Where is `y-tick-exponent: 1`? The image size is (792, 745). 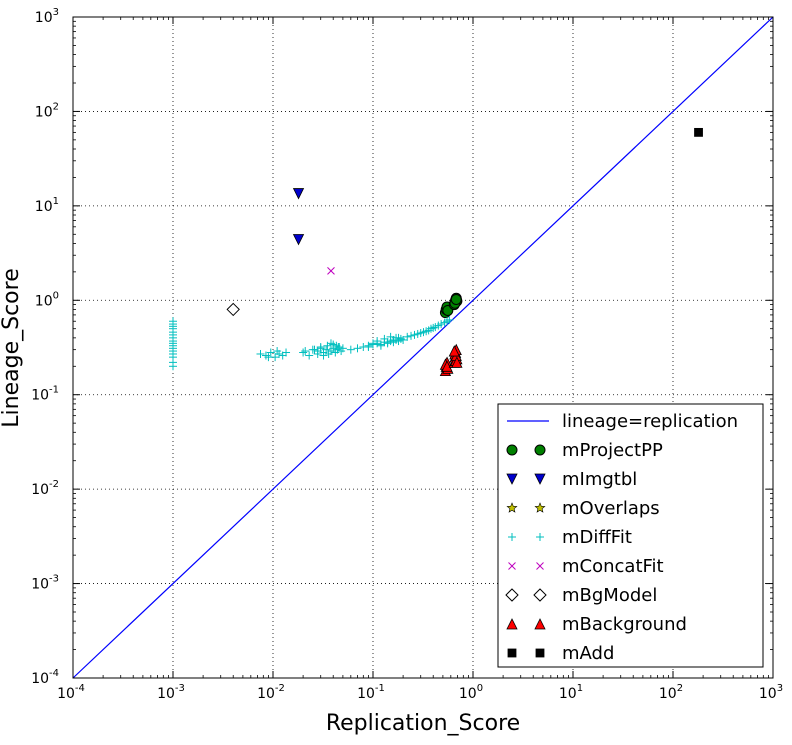
y-tick-exponent: 1 is located at coordinates (56, 201).